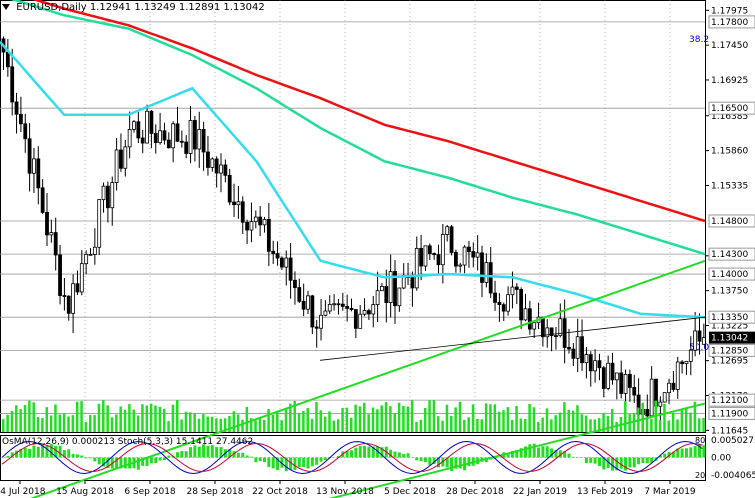 The width and height of the screenshot is (755, 498). What do you see at coordinates (729, 318) in the screenshot?
I see `level-label: 1.13350` at bounding box center [729, 318].